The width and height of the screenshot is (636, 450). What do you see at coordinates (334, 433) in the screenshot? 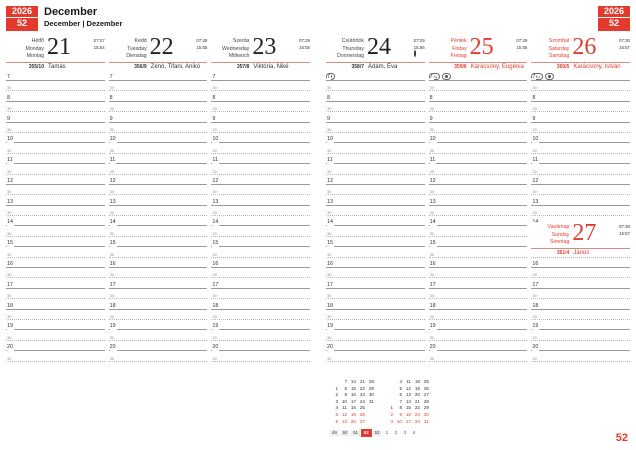
I see `week-strip-cell: 49` at bounding box center [334, 433].